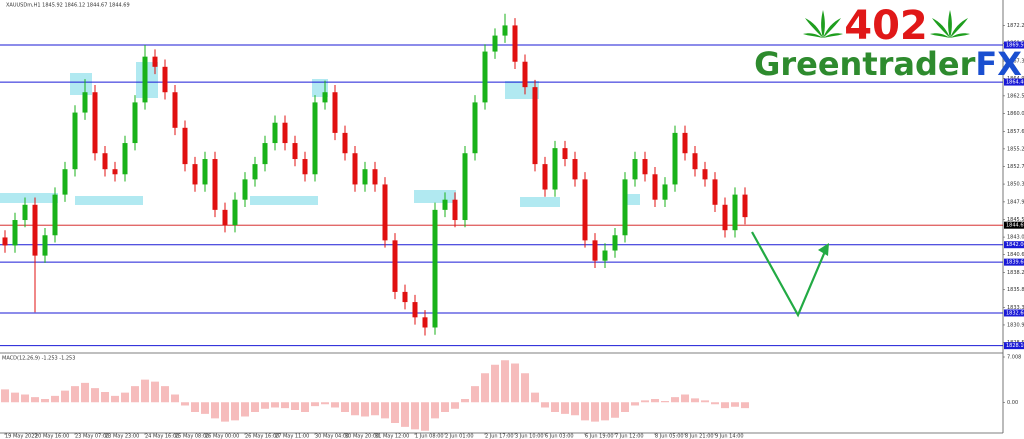 The height and width of the screenshot is (439, 1024). What do you see at coordinates (38, 359) in the screenshot?
I see `indicator-title: MACD(12,26,9) -1.253 -1.253` at bounding box center [38, 359].